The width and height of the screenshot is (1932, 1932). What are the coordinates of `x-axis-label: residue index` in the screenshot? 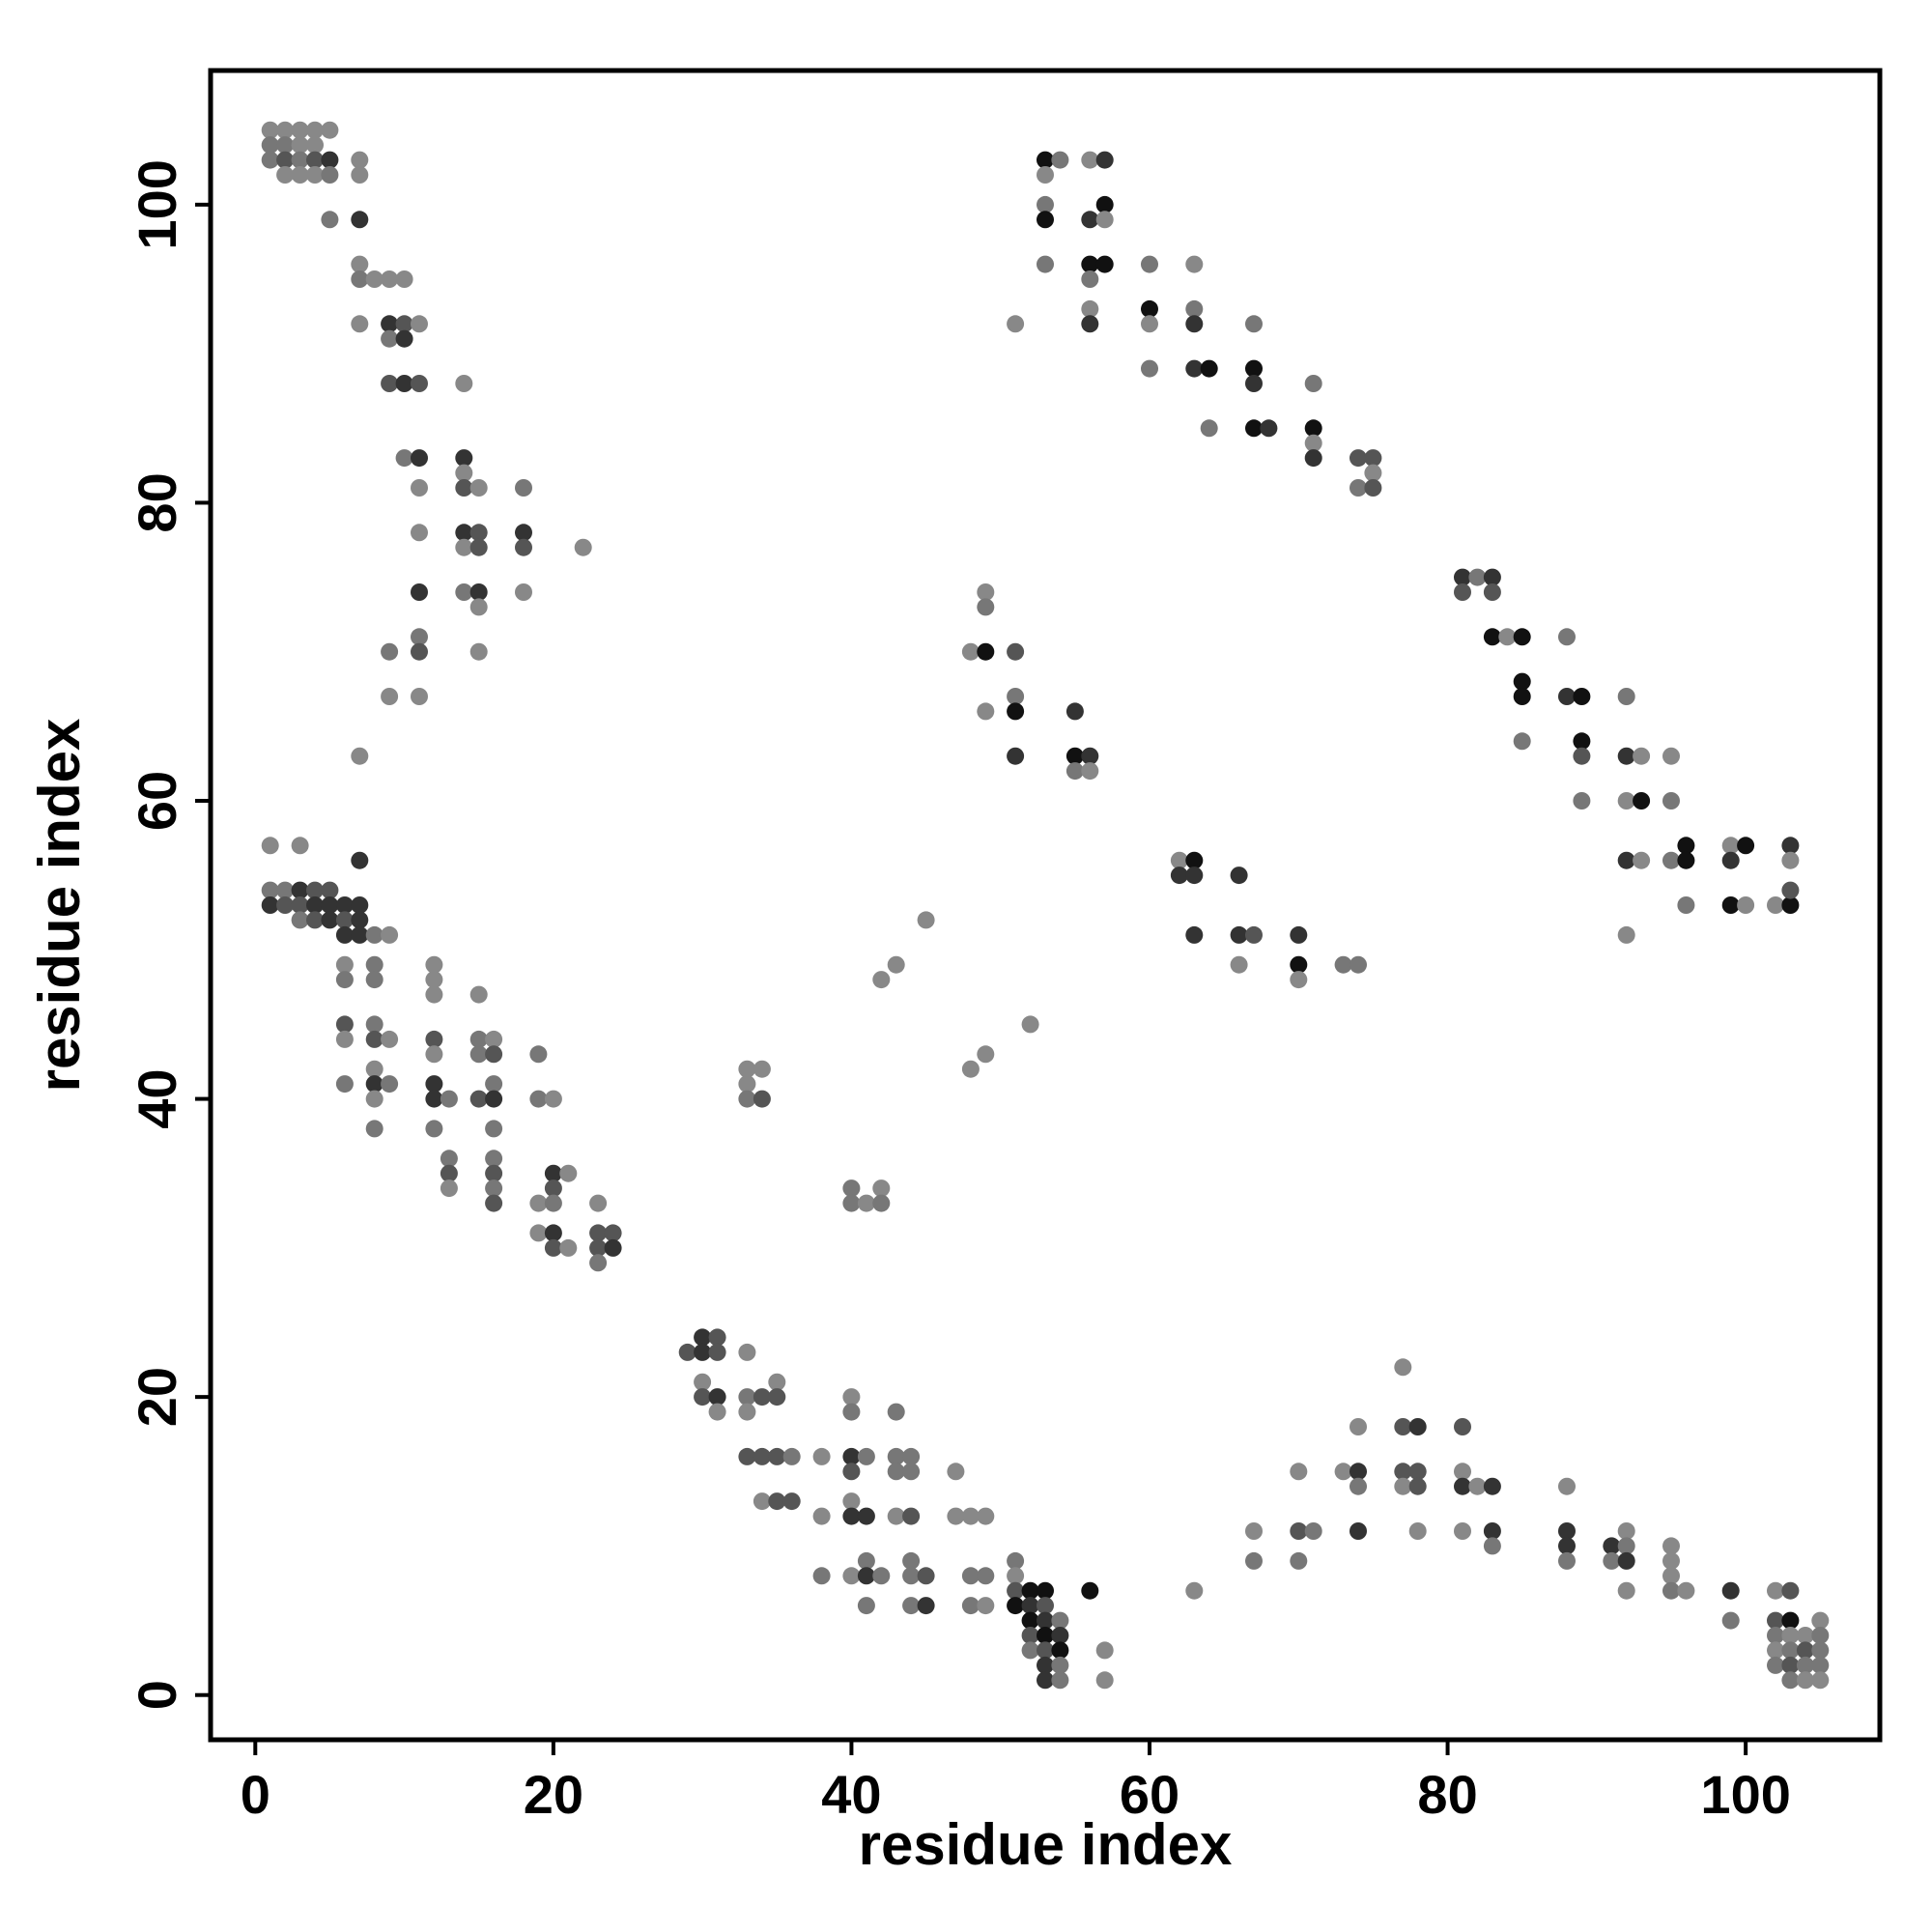 It's located at (1046, 1844).